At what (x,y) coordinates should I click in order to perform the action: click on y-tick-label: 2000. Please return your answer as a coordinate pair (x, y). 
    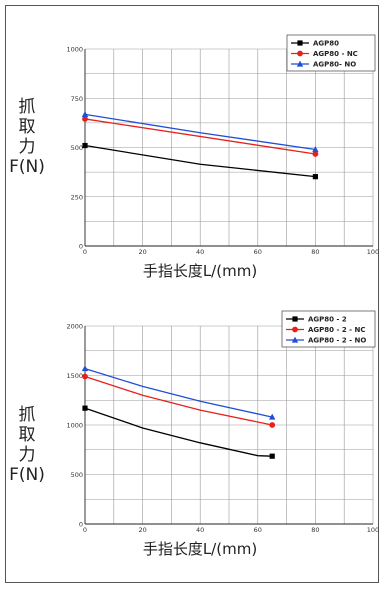
    Looking at the image, I should click on (74, 327).